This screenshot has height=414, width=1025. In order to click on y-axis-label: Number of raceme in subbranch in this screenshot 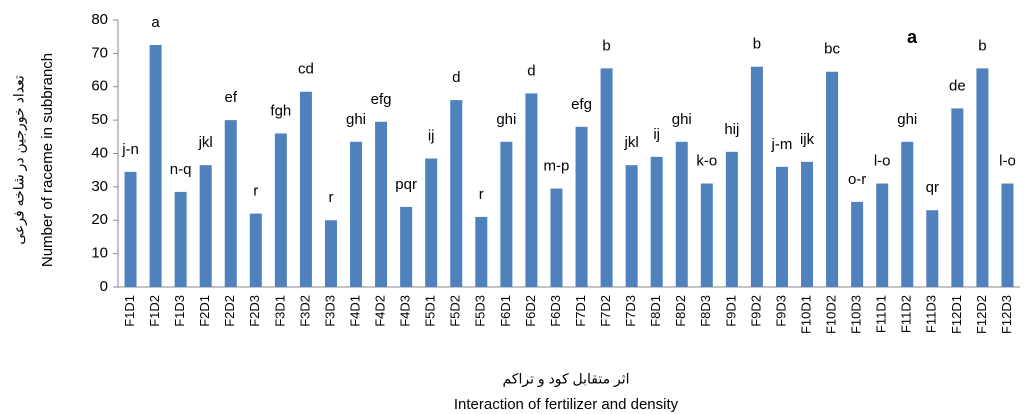, I will do `click(47, 160)`.